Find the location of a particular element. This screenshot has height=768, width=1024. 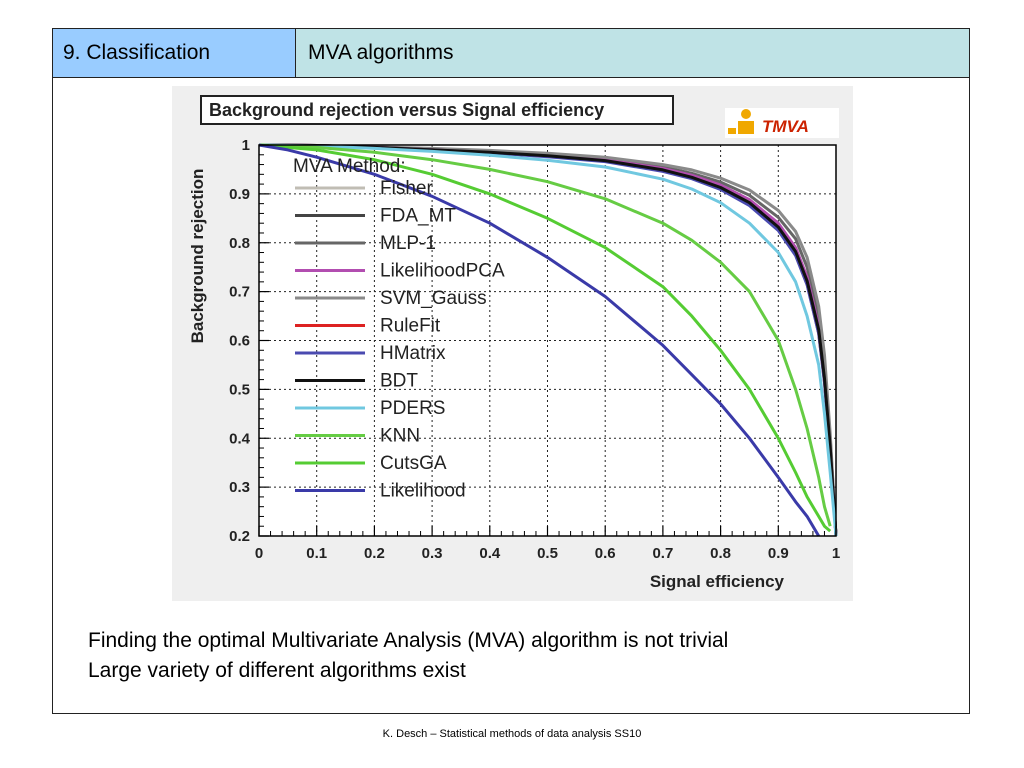

tmva-logo: TMVA is located at coordinates (782, 123).